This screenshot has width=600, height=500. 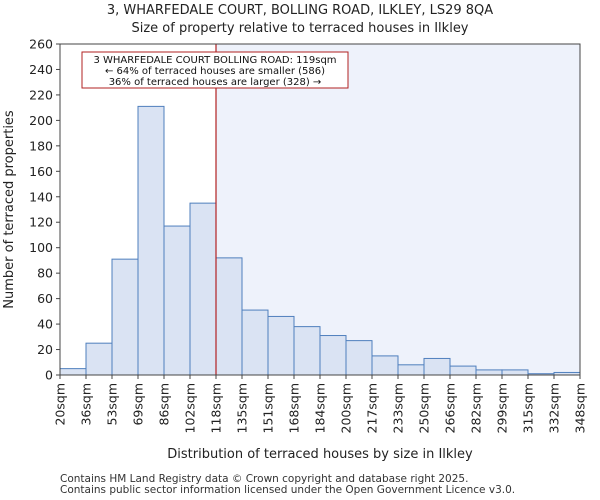 I want to click on x-tick-label: 299sqm, so click(x=502, y=408).